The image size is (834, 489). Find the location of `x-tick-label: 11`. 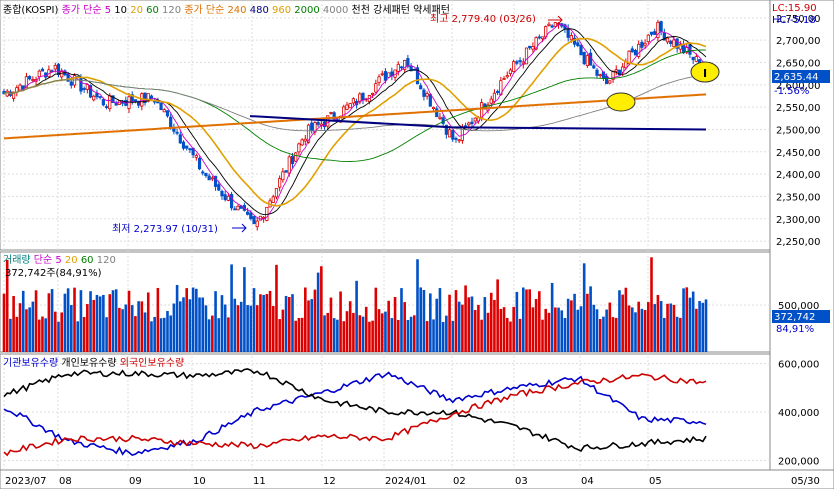

x-tick-label: 11 is located at coordinates (259, 481).